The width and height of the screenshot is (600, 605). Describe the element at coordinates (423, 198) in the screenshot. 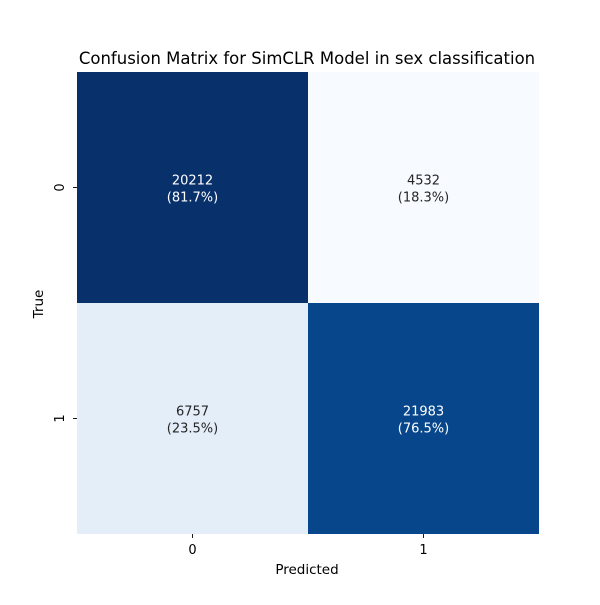

I see `cell-percent-label: (18.3%)` at that location.